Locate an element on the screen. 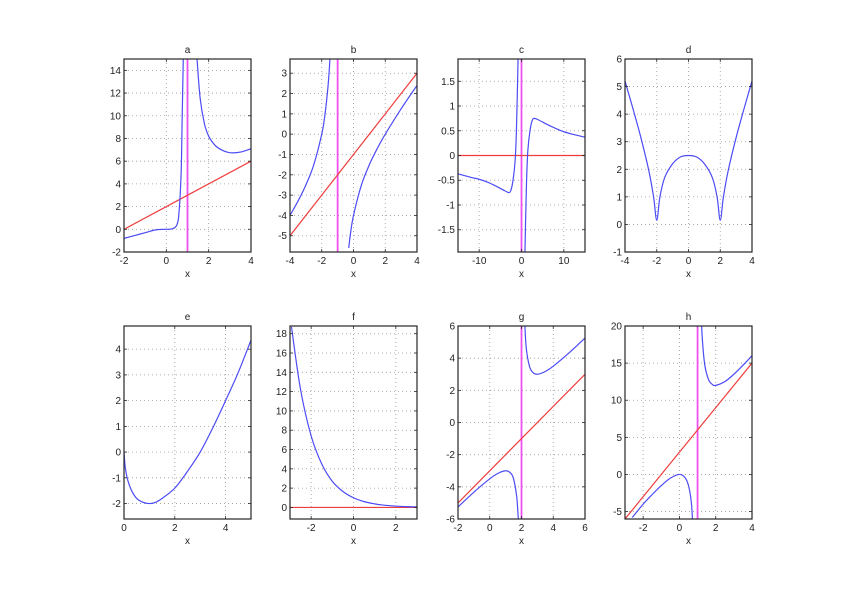 The height and width of the screenshot is (599, 848). subplot-a: -2 0 2 4 -2 0 2 4 6 8 10 12 14 a x is located at coordinates (182, 162).